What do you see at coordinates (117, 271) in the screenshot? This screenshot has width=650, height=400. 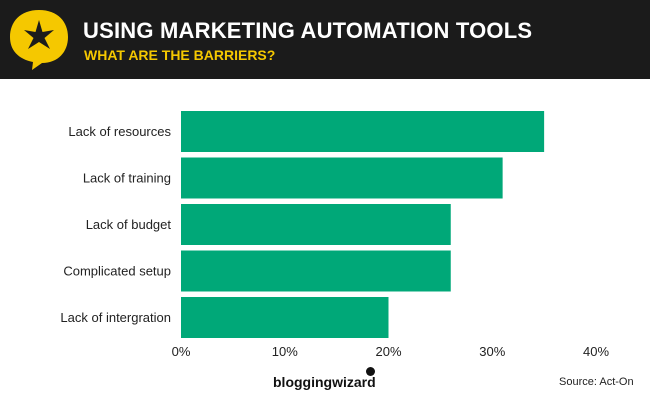 I see `category-label: Complicated setup` at bounding box center [117, 271].